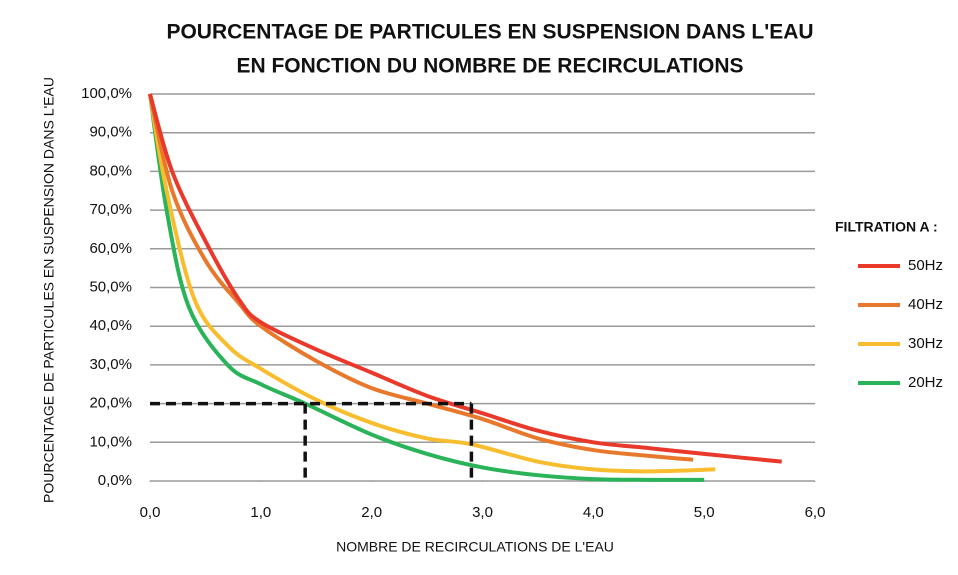 This screenshot has height=575, width=958. Describe the element at coordinates (489, 66) in the screenshot. I see `chart-title: EN FONCTION DU NOMBRE DE RECIRCULATIONS` at that location.